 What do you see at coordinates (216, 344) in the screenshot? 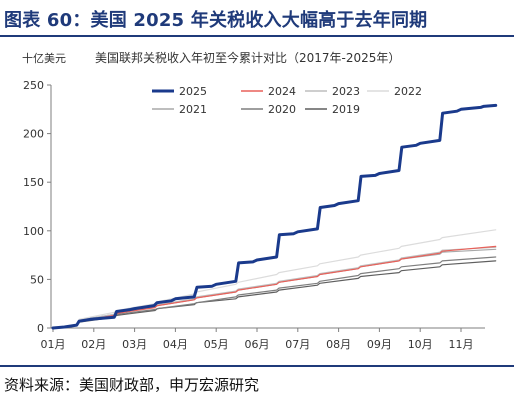
I see `x-tick-label: 05月` at bounding box center [216, 344].